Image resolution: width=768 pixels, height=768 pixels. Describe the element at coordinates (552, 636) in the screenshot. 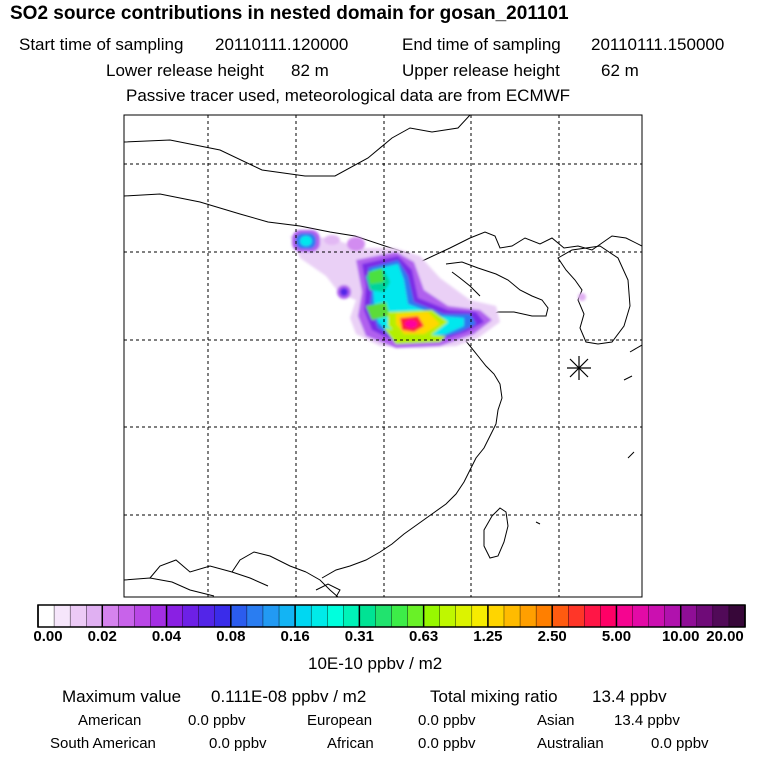

I see `colorbar-tick-label: 2.50` at that location.